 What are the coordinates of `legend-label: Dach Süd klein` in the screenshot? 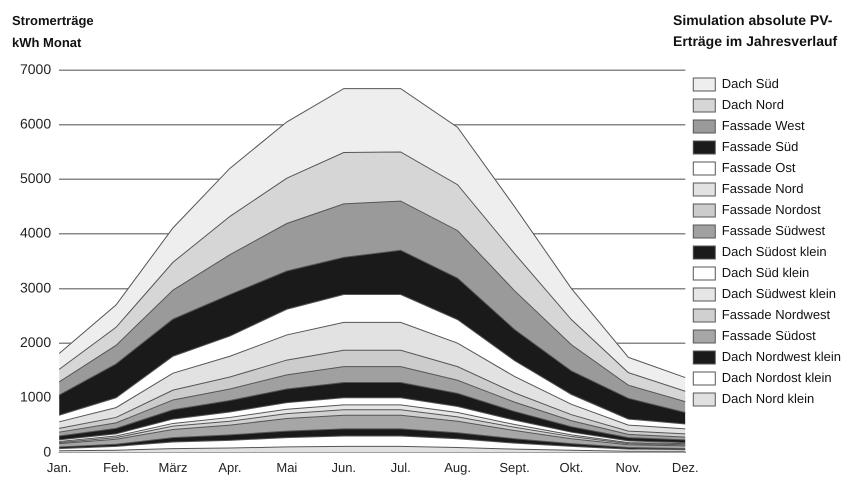 It's located at (766, 272).